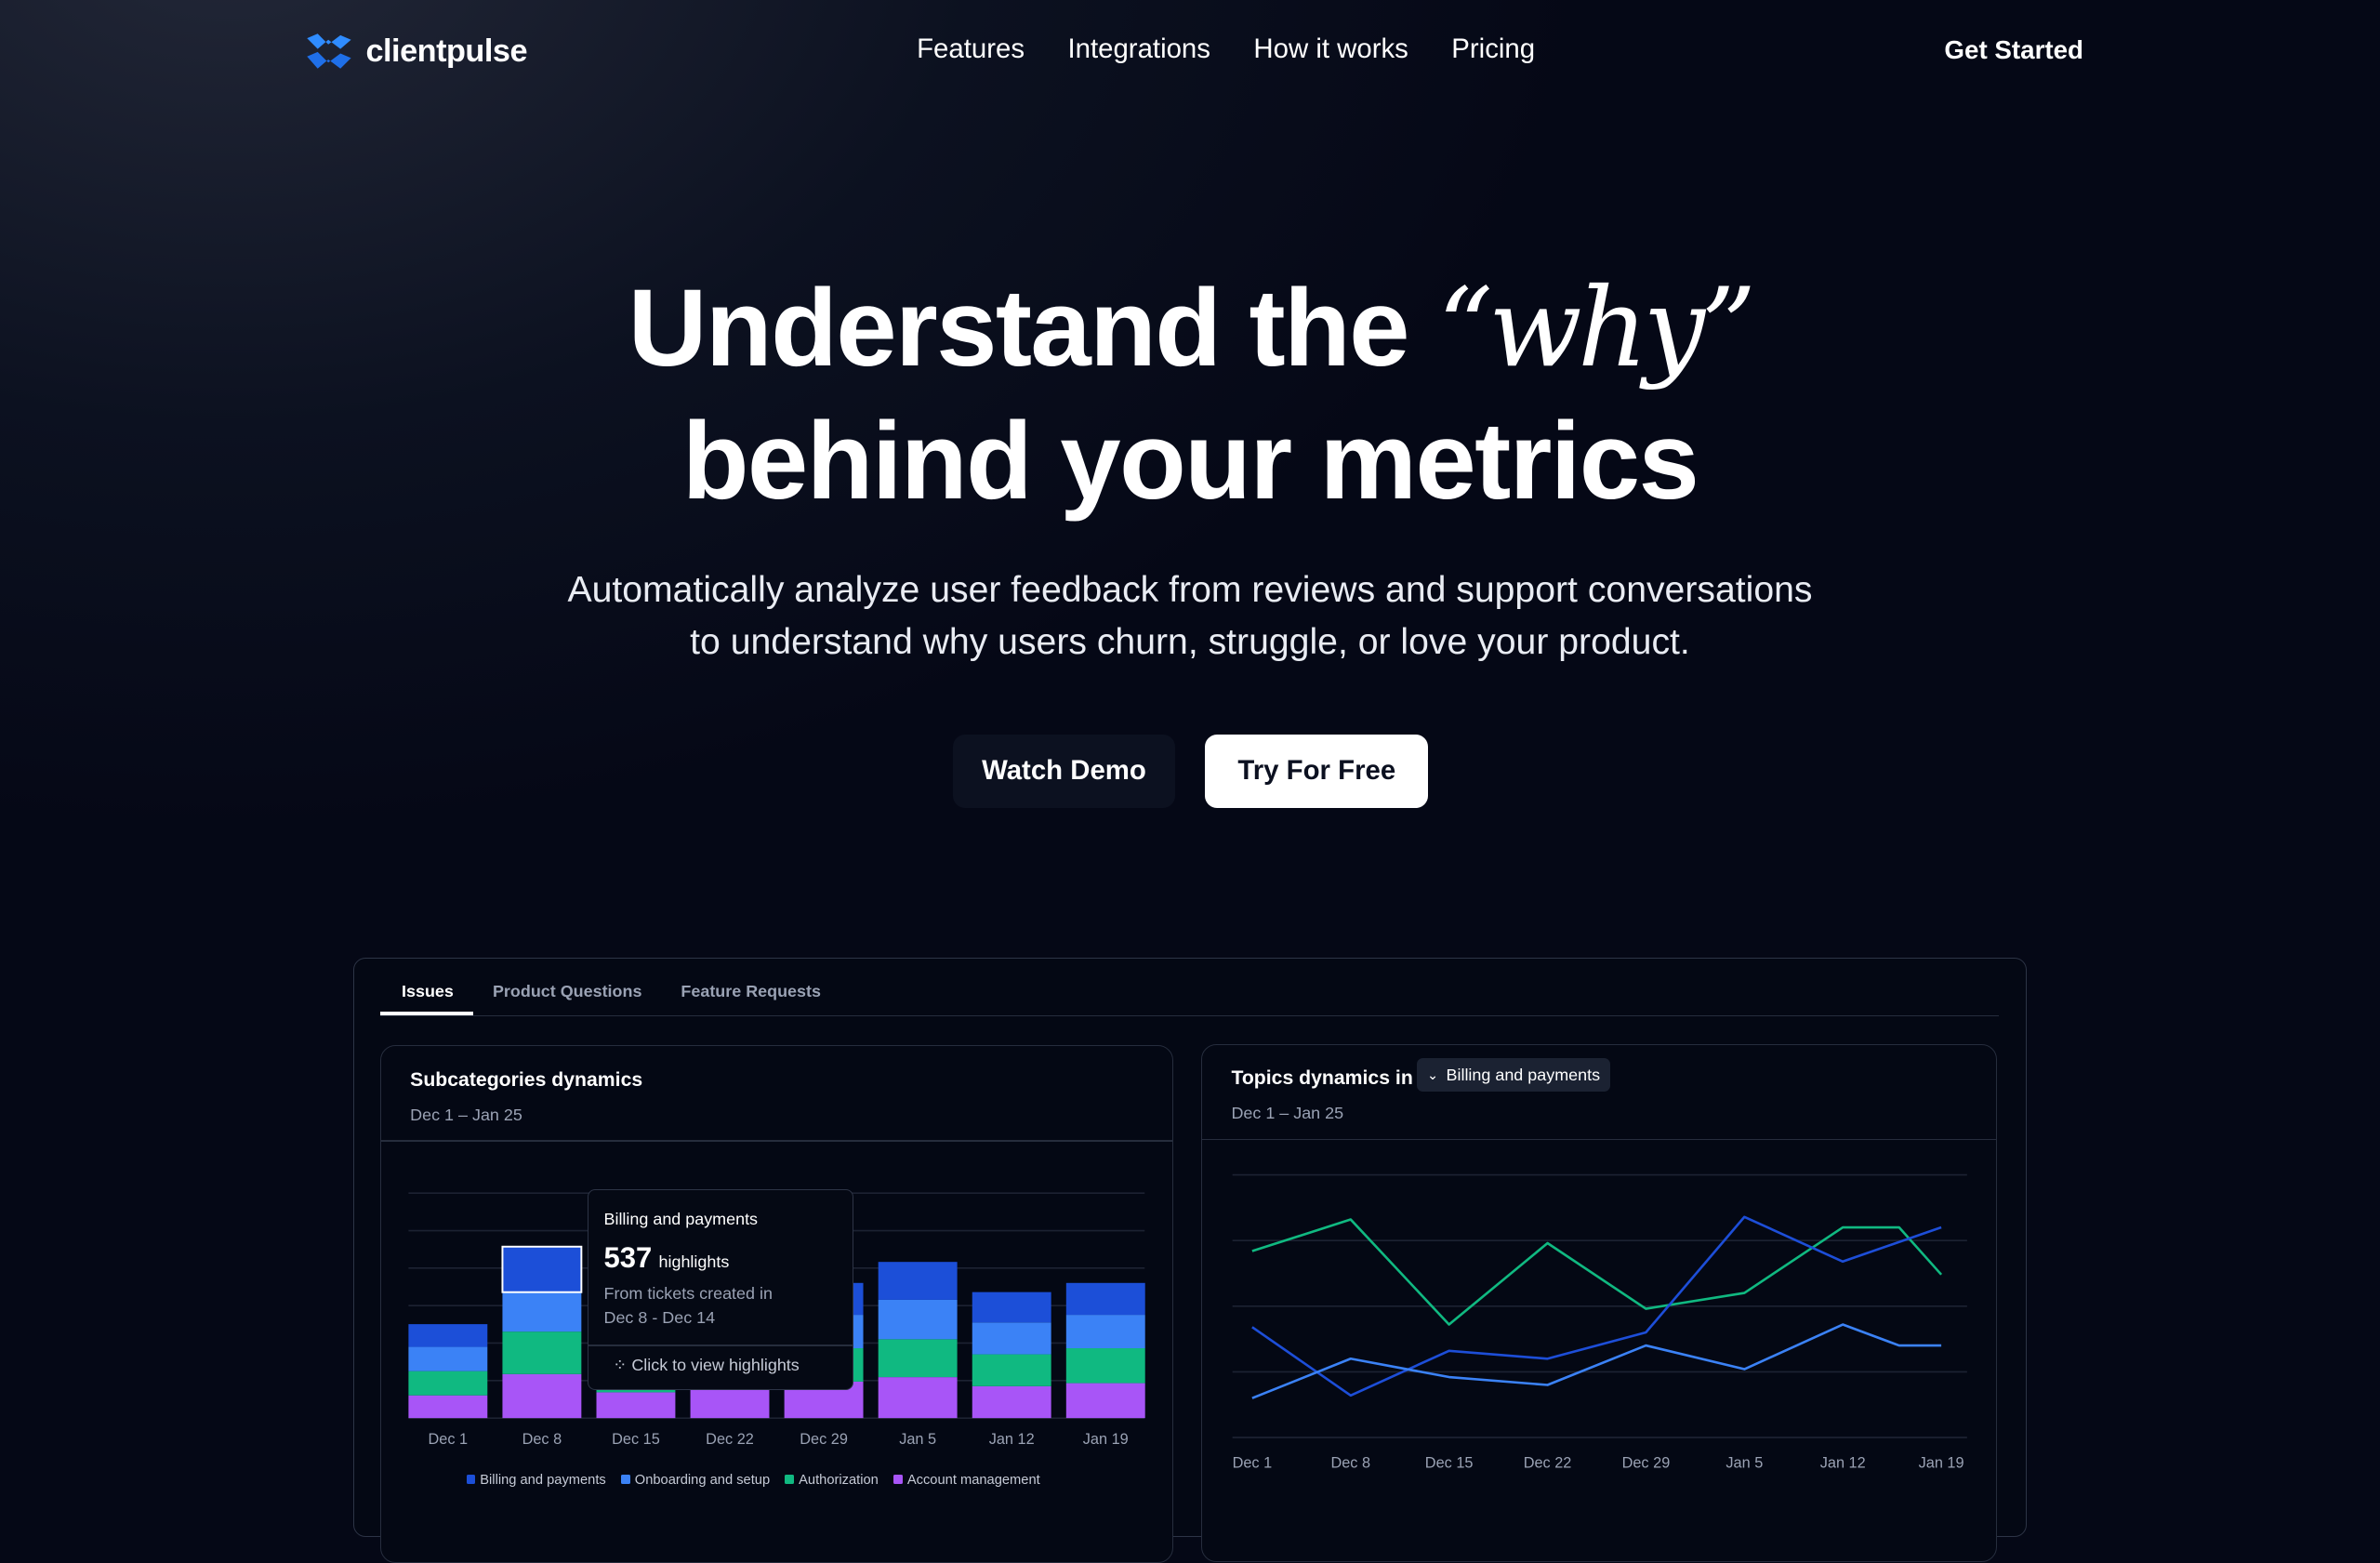  What do you see at coordinates (328, 51) in the screenshot?
I see `logo-icon` at bounding box center [328, 51].